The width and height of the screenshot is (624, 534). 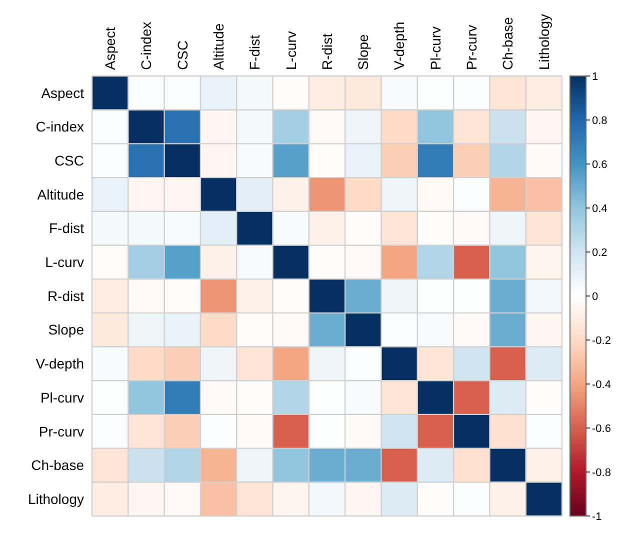 I want to click on x-tick-label: V-depth, so click(x=399, y=46).